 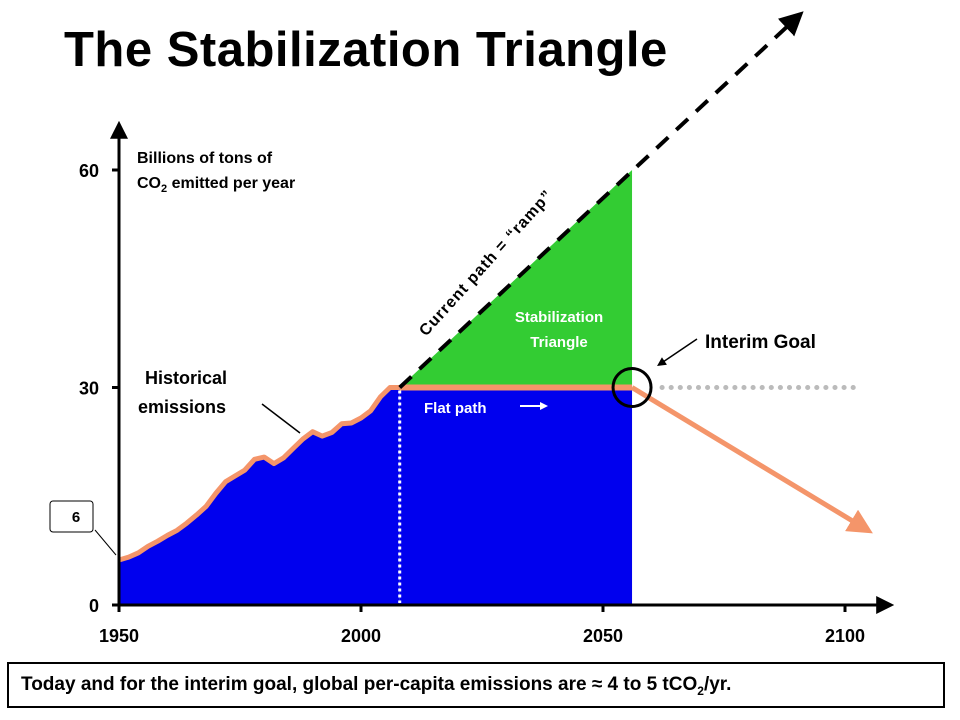 What do you see at coordinates (182, 407) in the screenshot?
I see `historical-label-line2: emissions` at bounding box center [182, 407].